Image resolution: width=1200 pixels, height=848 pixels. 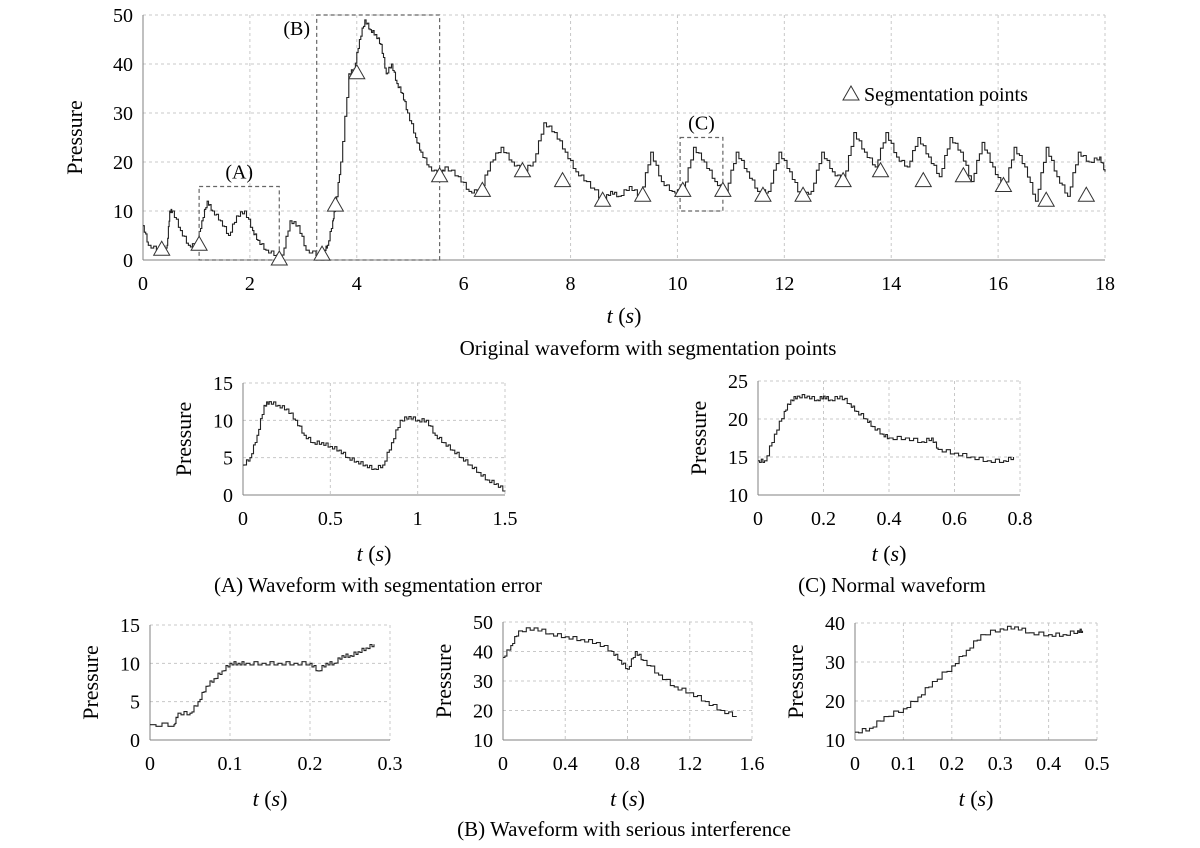 I want to click on x-tick-label: 12, so click(x=784, y=284).